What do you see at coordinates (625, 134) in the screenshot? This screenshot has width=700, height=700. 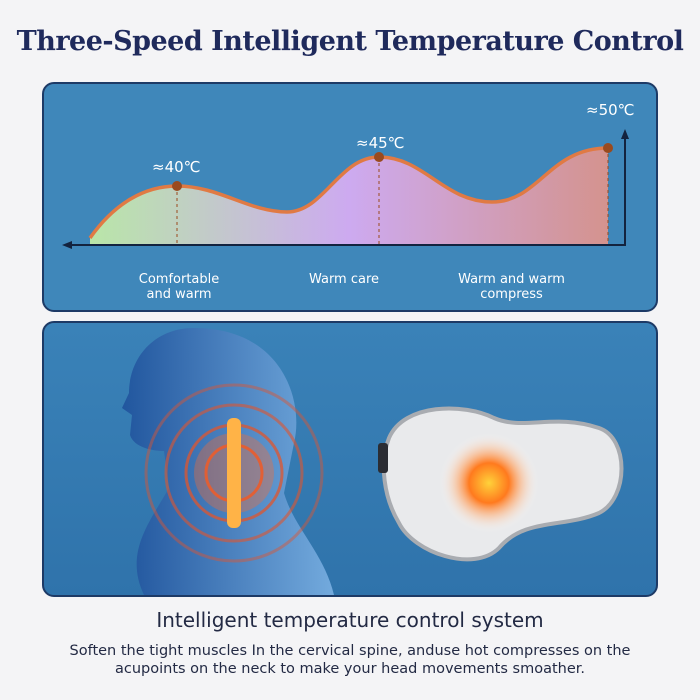 I see `y-axis-arrow-icon` at bounding box center [625, 134].